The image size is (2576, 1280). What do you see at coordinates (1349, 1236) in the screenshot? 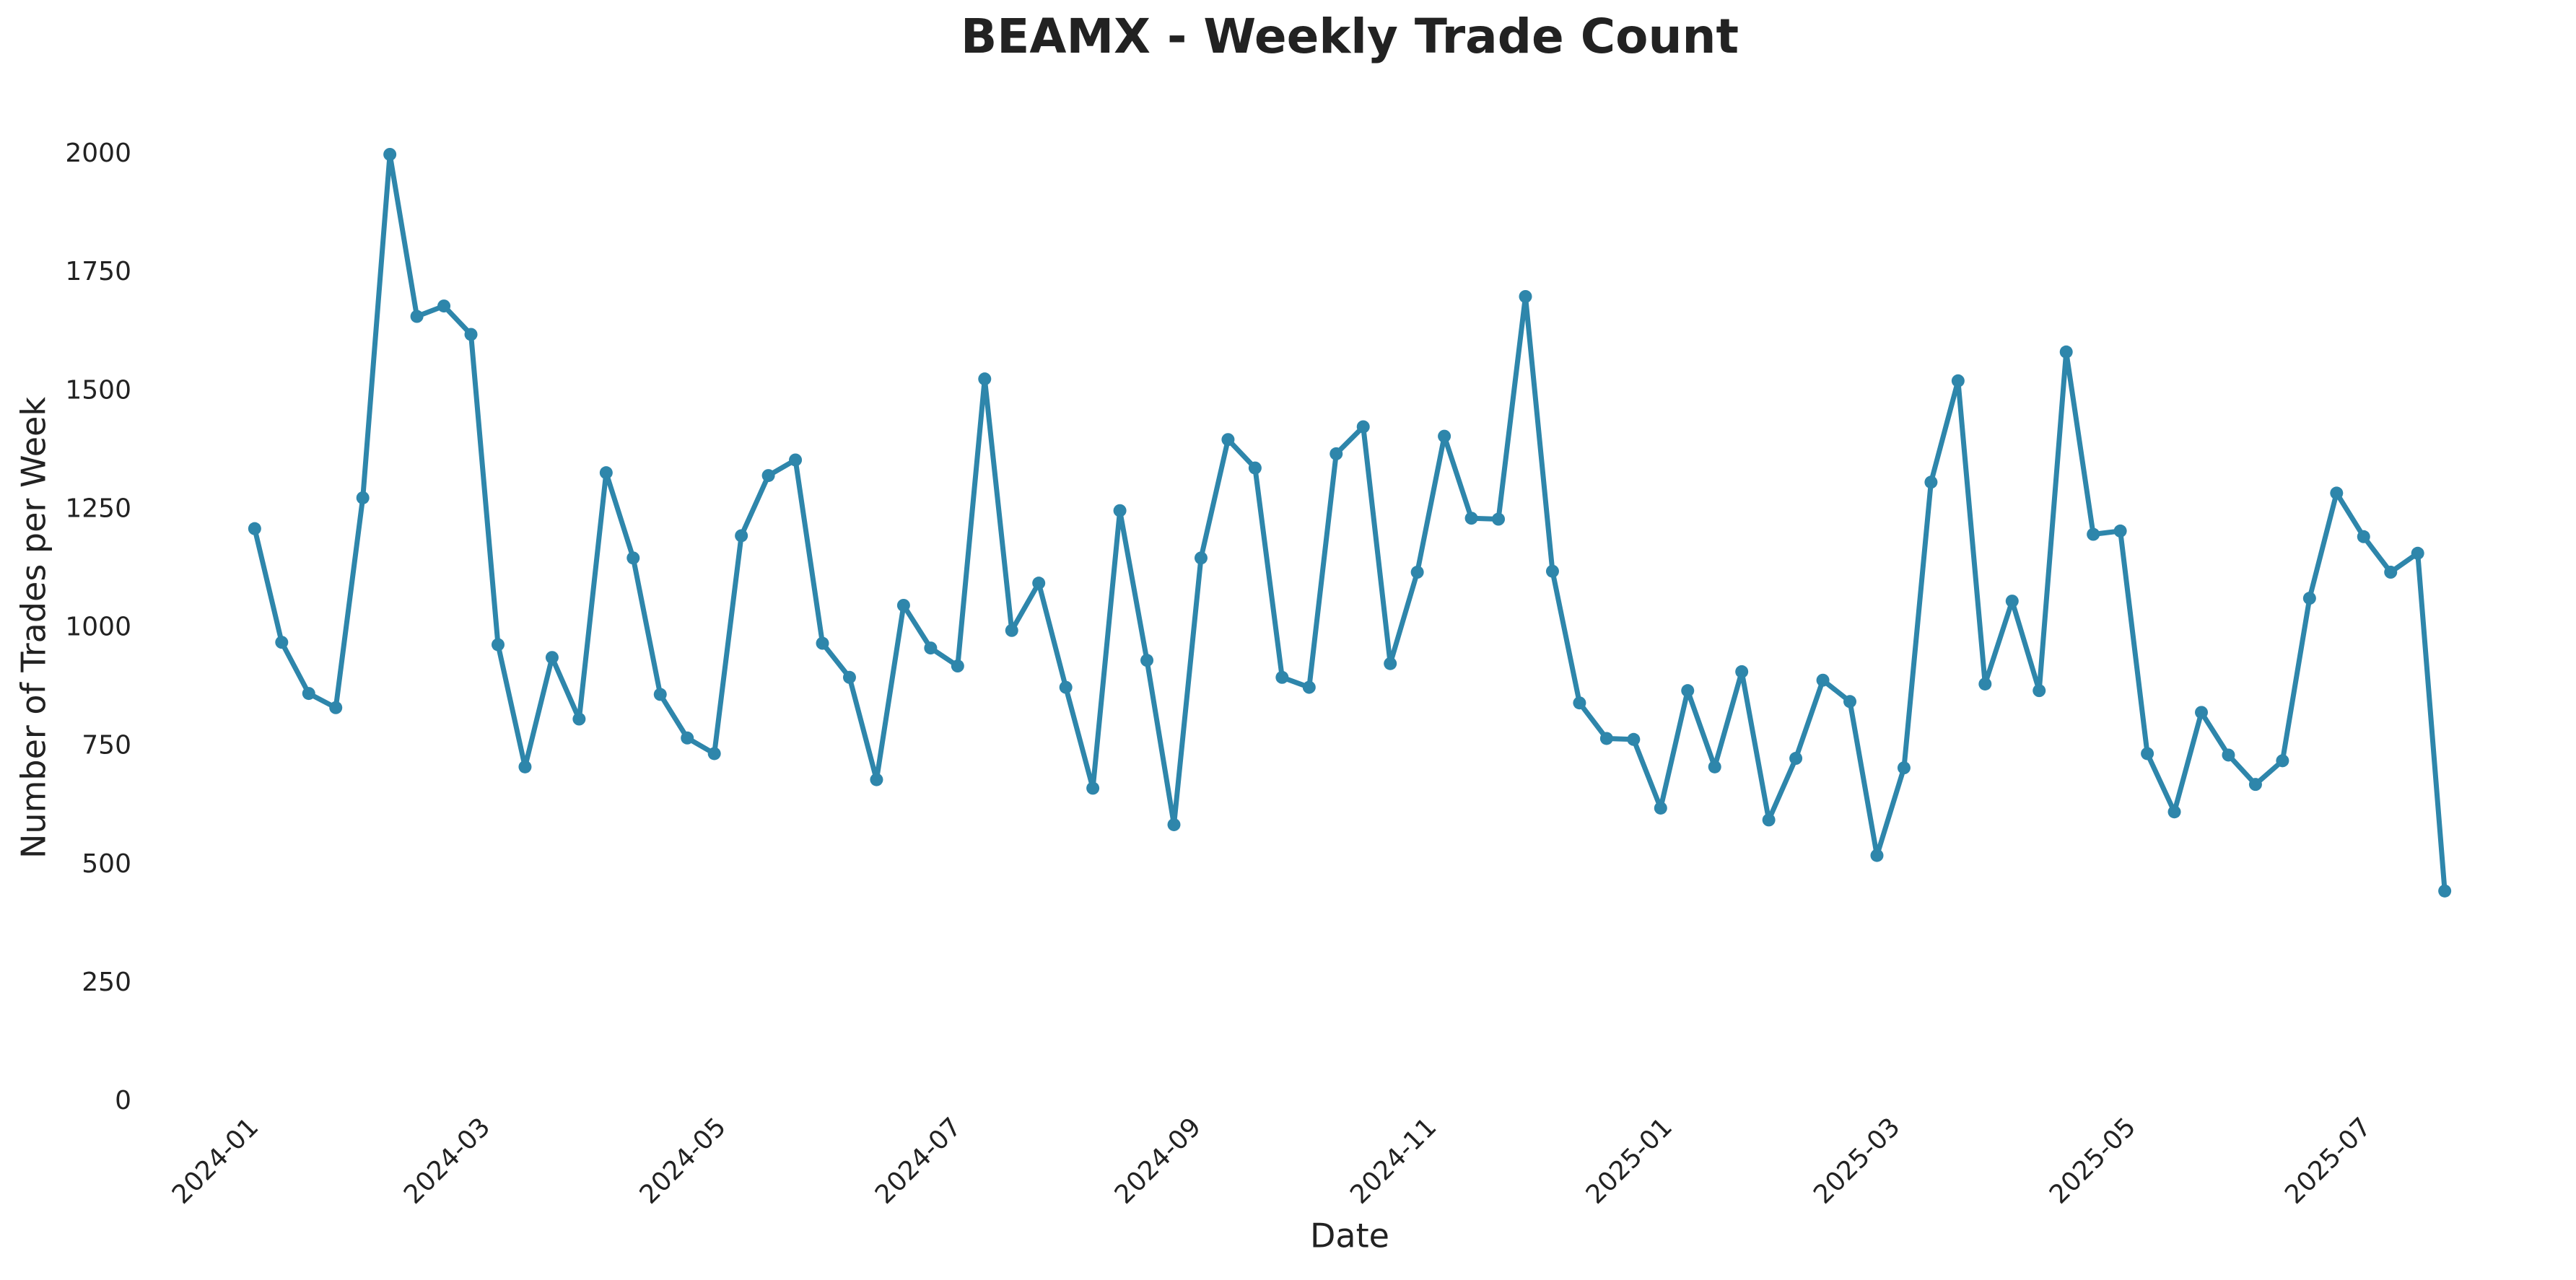
I see `x-axis-label: Date` at bounding box center [1349, 1236].